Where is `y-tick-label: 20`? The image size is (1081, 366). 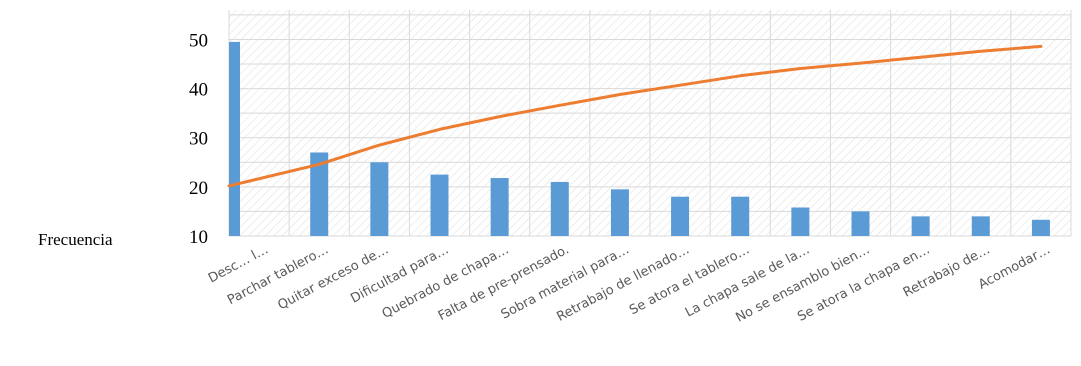
y-tick-label: 20 is located at coordinates (198, 188).